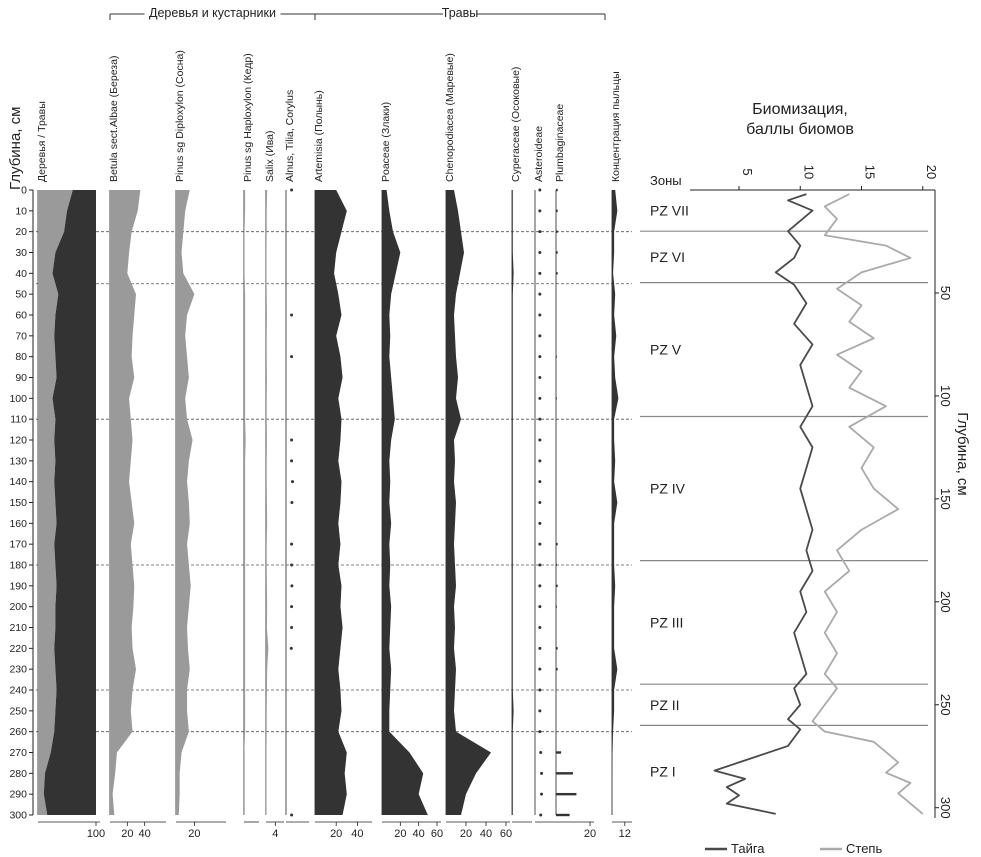 The image size is (981, 857). I want to click on depth-tick-label: 70, so click(21, 336).